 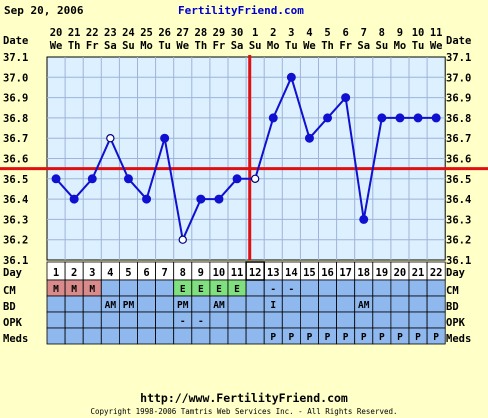 I want to click on footer-url: http://www.FertilityFriend.com, so click(x=244, y=398).